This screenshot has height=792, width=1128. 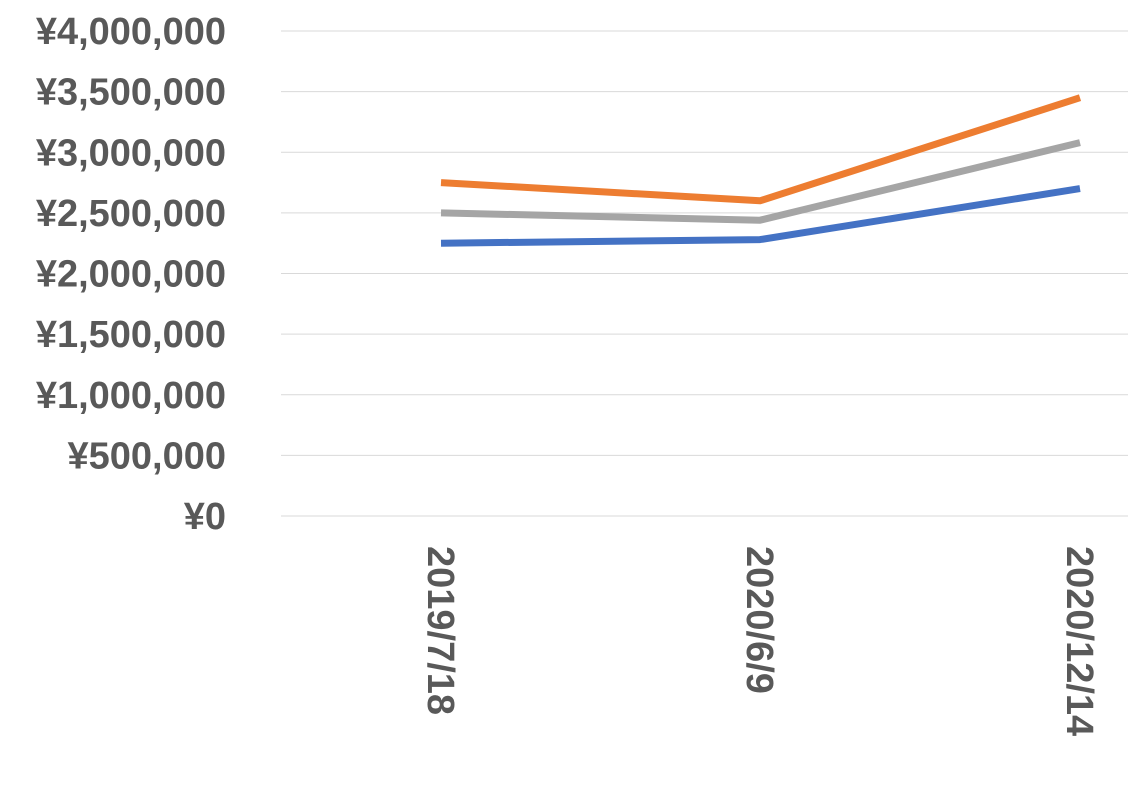 What do you see at coordinates (131, 32) in the screenshot?
I see `y-tick-label: ¥4,000,000` at bounding box center [131, 32].